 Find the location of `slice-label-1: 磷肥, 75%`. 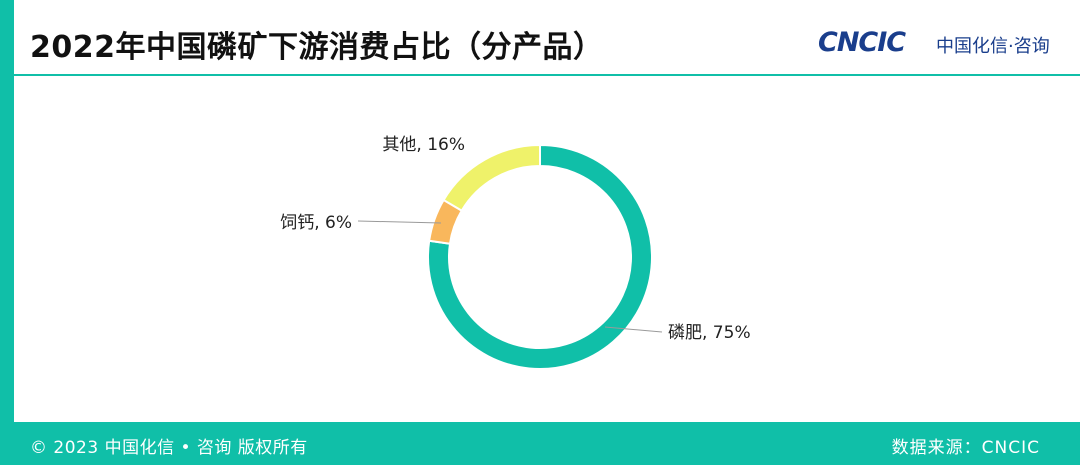

slice-label-1: 磷肥, 75% is located at coordinates (709, 333).